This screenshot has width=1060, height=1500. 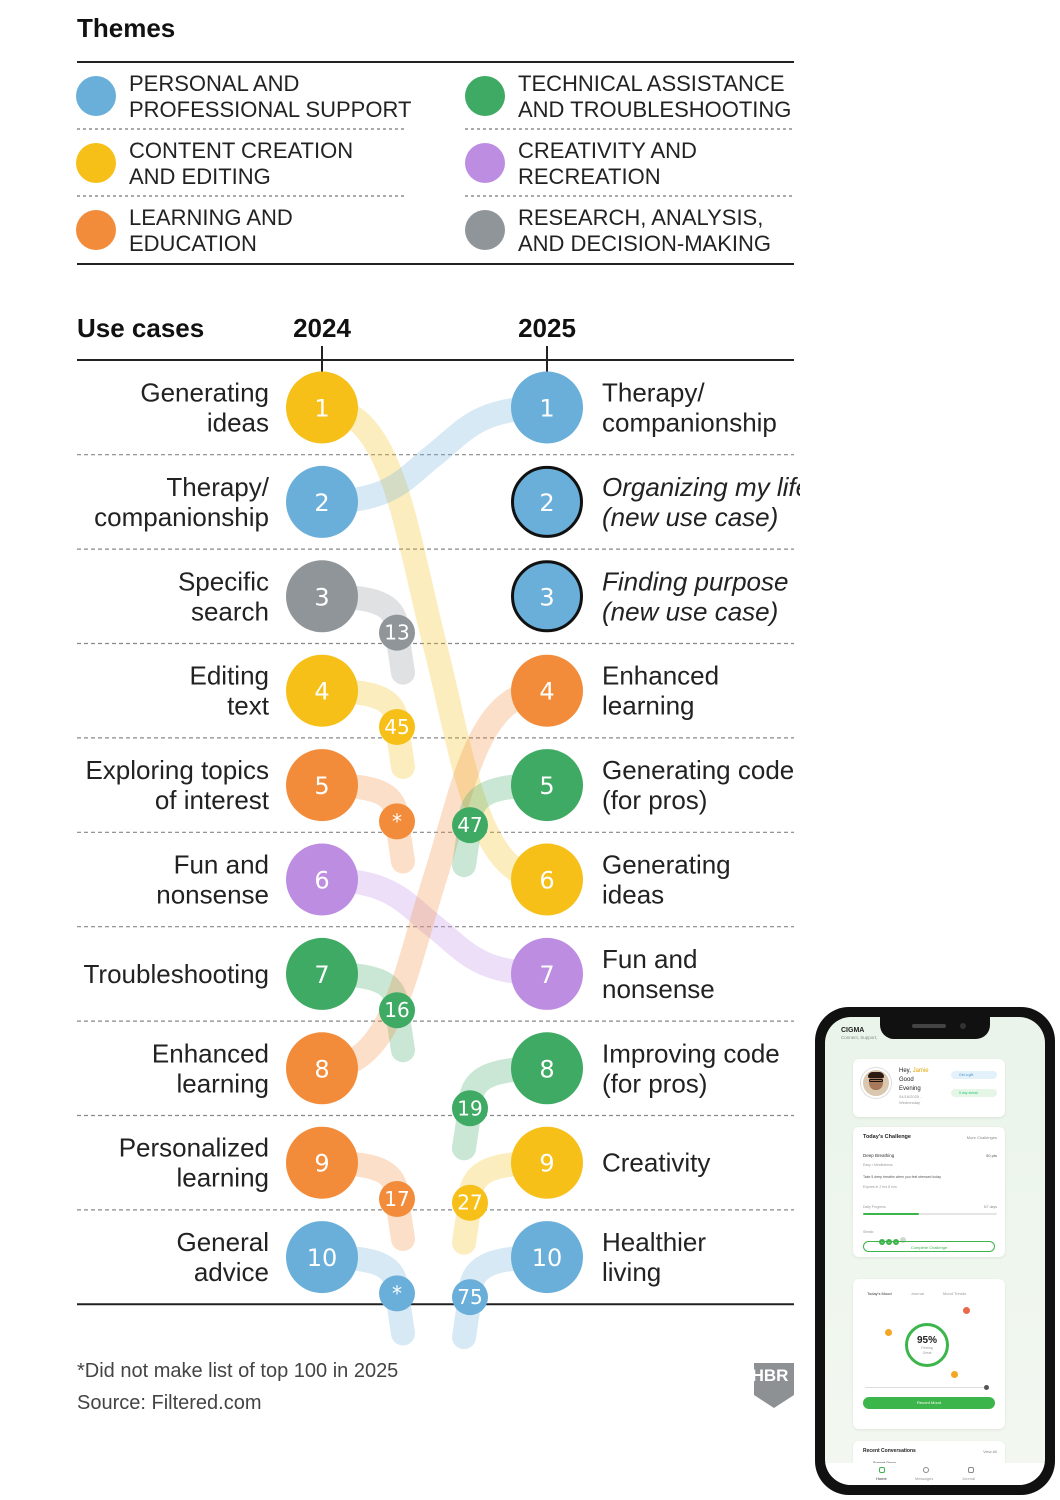 What do you see at coordinates (926, 1340) in the screenshot?
I see `mood-percent: 95%` at bounding box center [926, 1340].